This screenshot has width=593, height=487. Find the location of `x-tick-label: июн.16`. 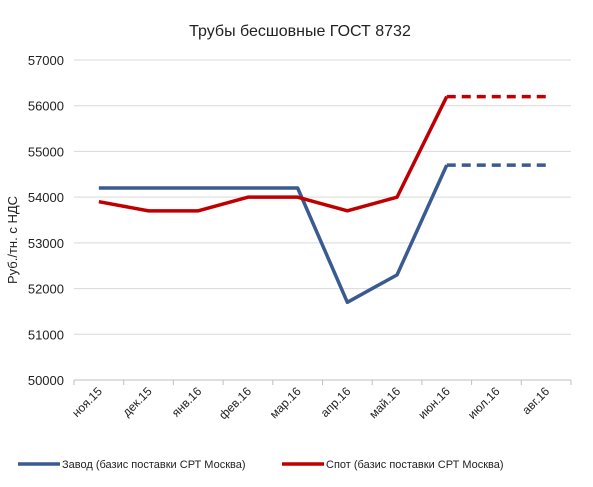

x-tick-label: июн.16 is located at coordinates (434, 403).